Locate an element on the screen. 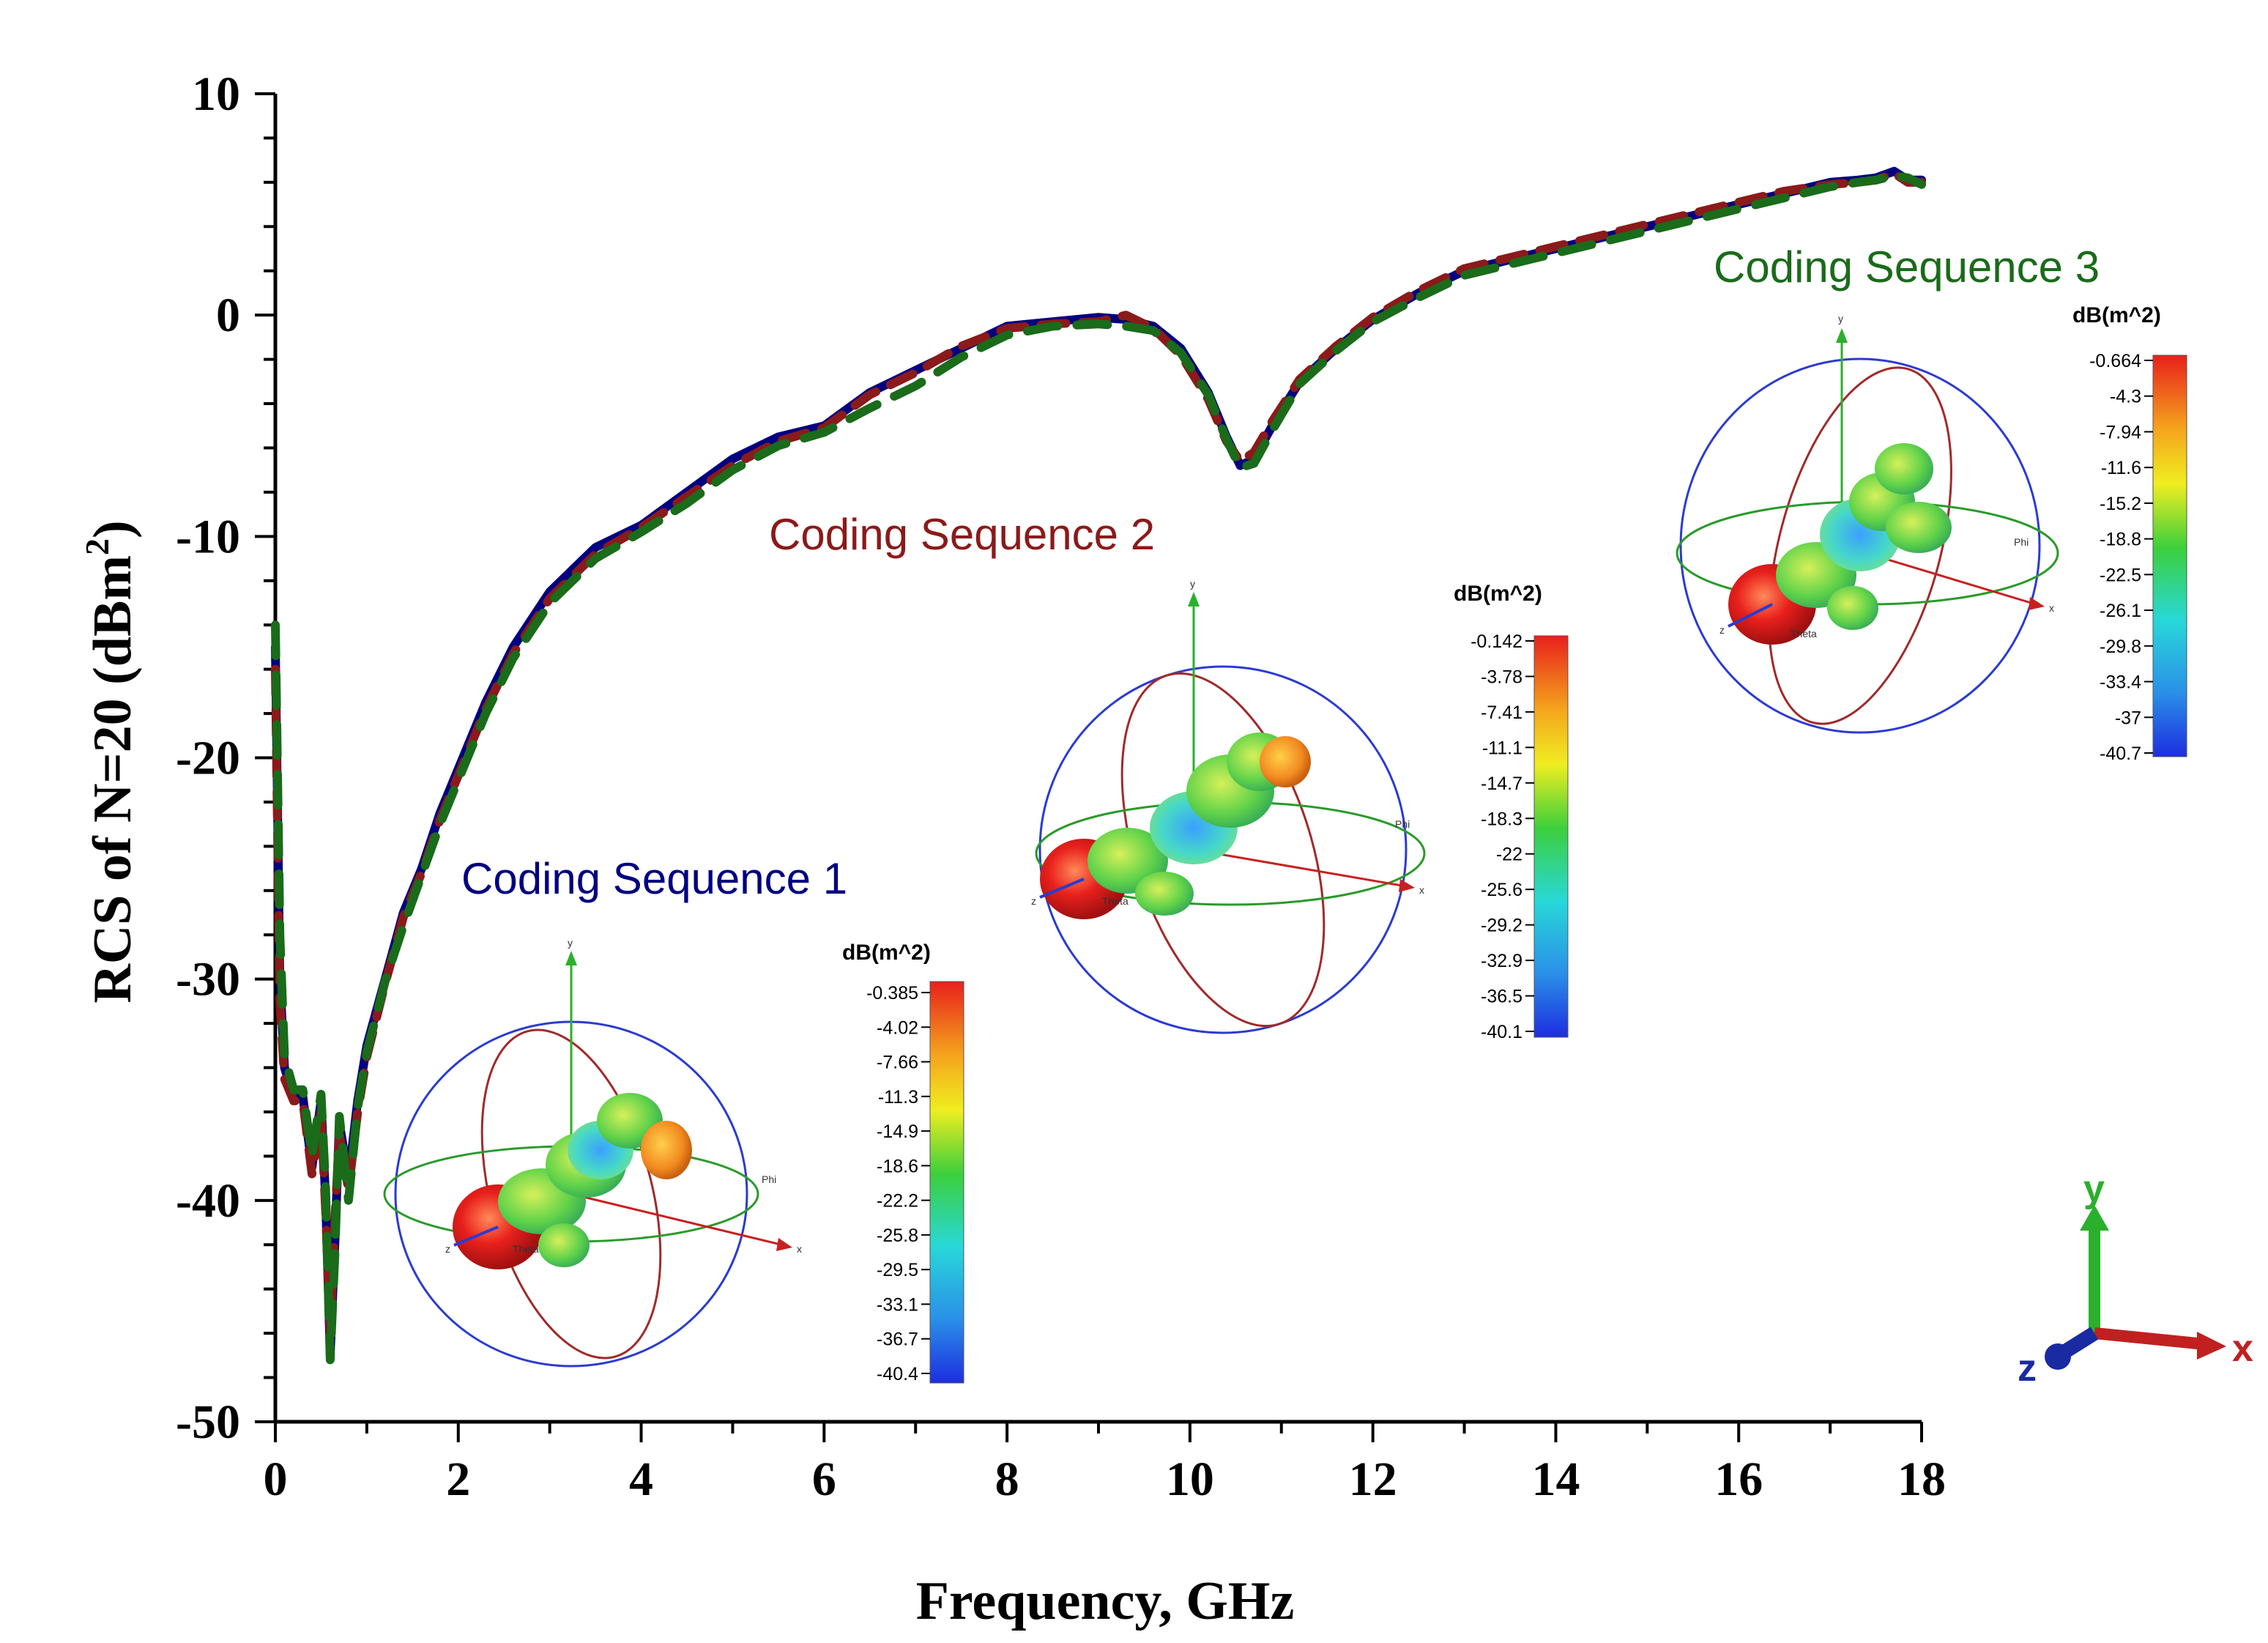  y-tick-label: -40 is located at coordinates (208, 1201).